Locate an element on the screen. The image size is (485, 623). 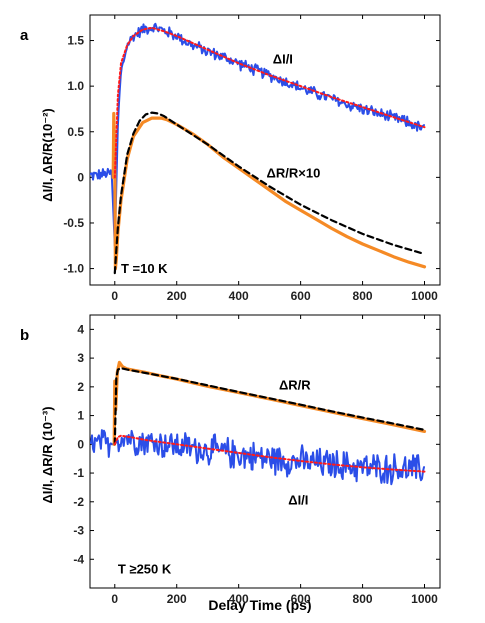
panel-b-xtick-label: 0 is located at coordinates (114, 599).